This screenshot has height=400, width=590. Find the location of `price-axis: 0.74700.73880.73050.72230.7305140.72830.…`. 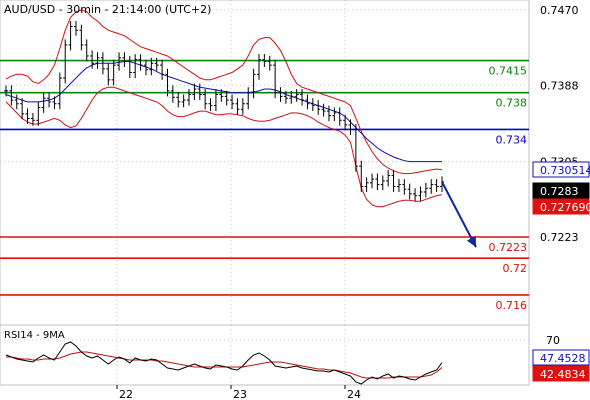

price-axis: 0.74700.73880.73050.72230.7305140.72830.… is located at coordinates (561, 124).